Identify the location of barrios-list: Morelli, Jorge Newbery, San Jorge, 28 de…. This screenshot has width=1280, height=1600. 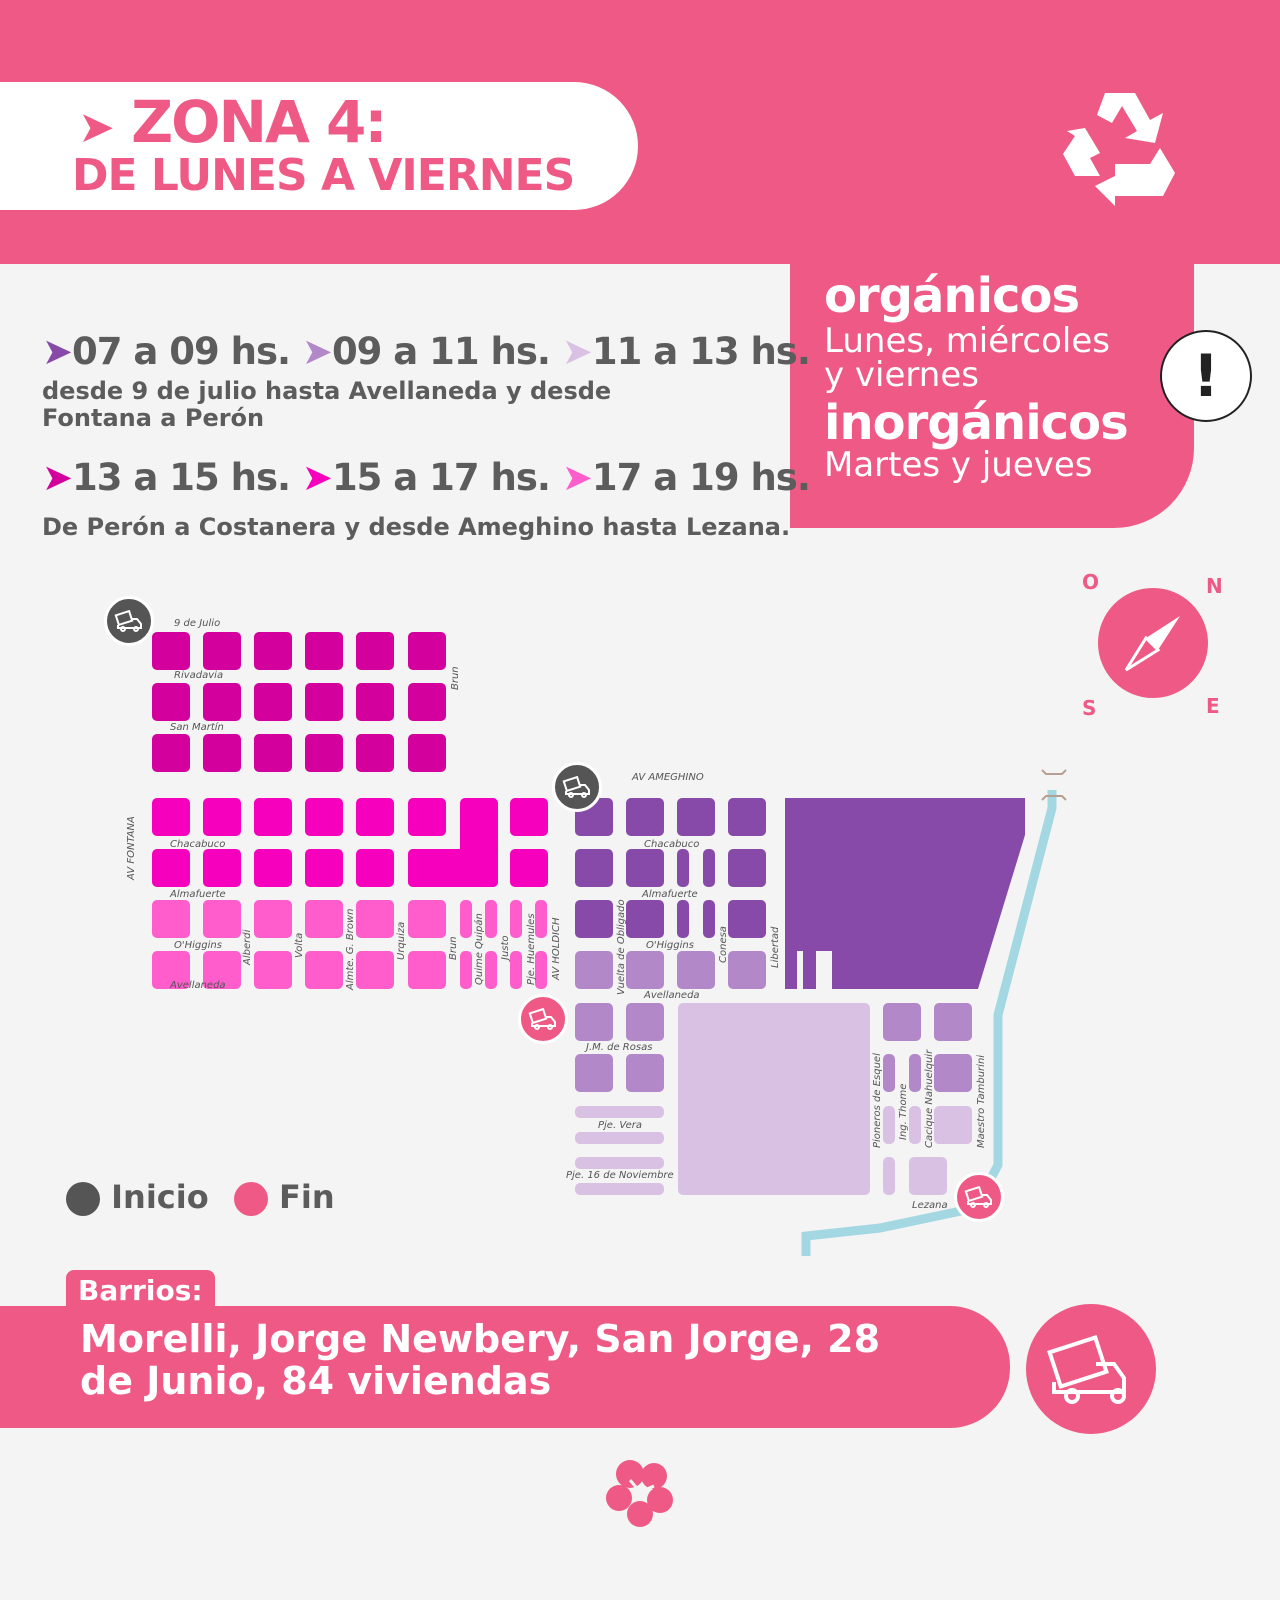
(480, 1360).